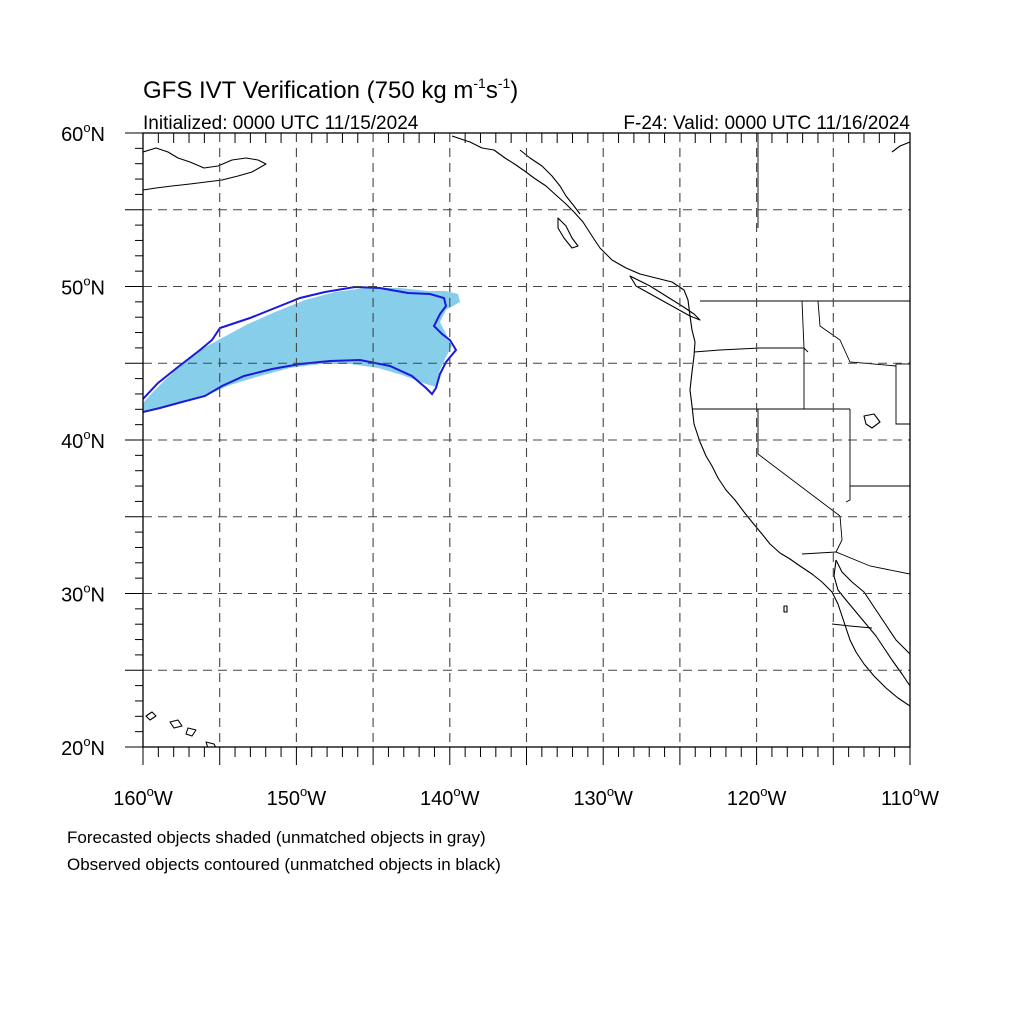  I want to click on forecast-ivt-object, so click(301, 350).